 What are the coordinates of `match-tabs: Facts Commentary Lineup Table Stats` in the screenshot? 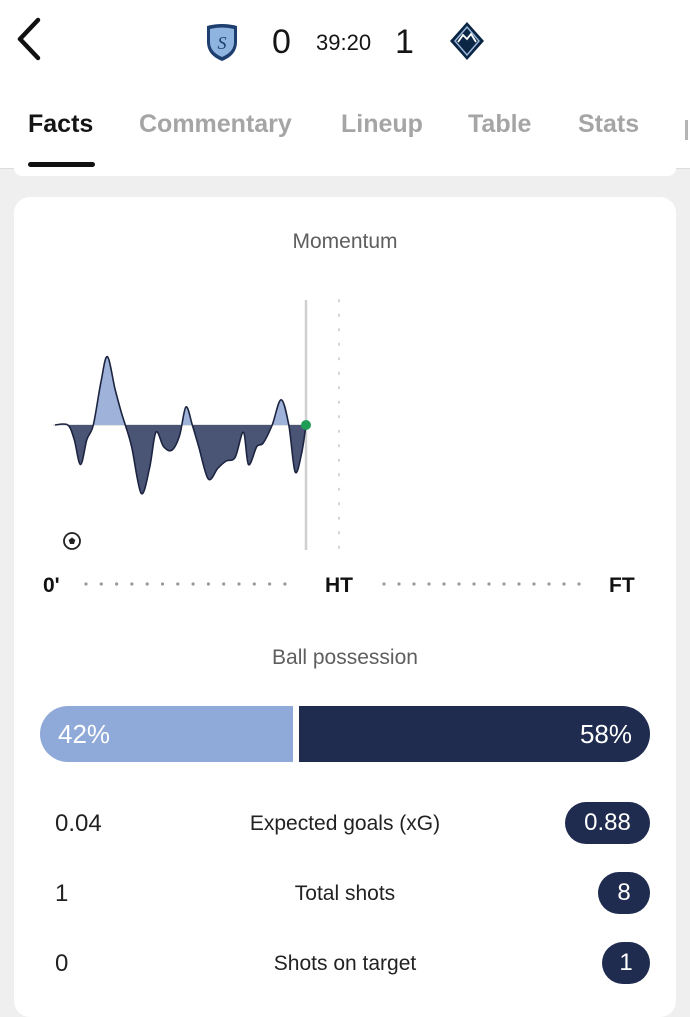 It's located at (345, 134).